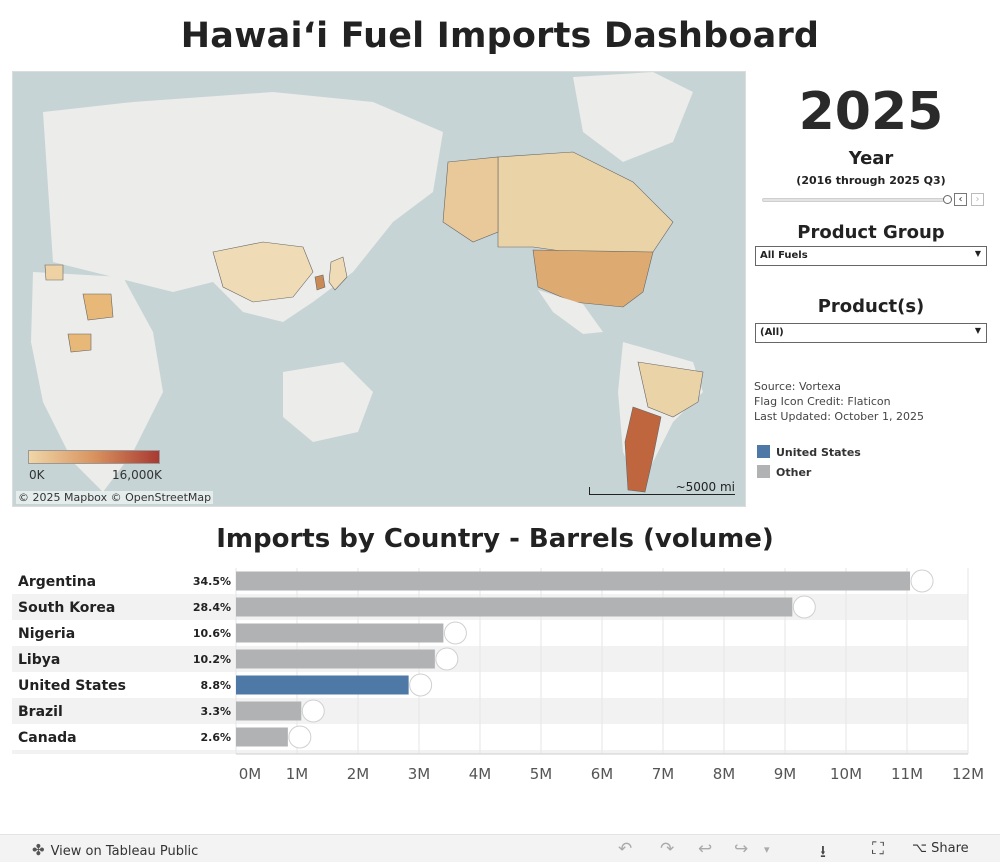 This screenshot has width=1000, height=862. I want to click on year-filter-label: Year, so click(871, 158).